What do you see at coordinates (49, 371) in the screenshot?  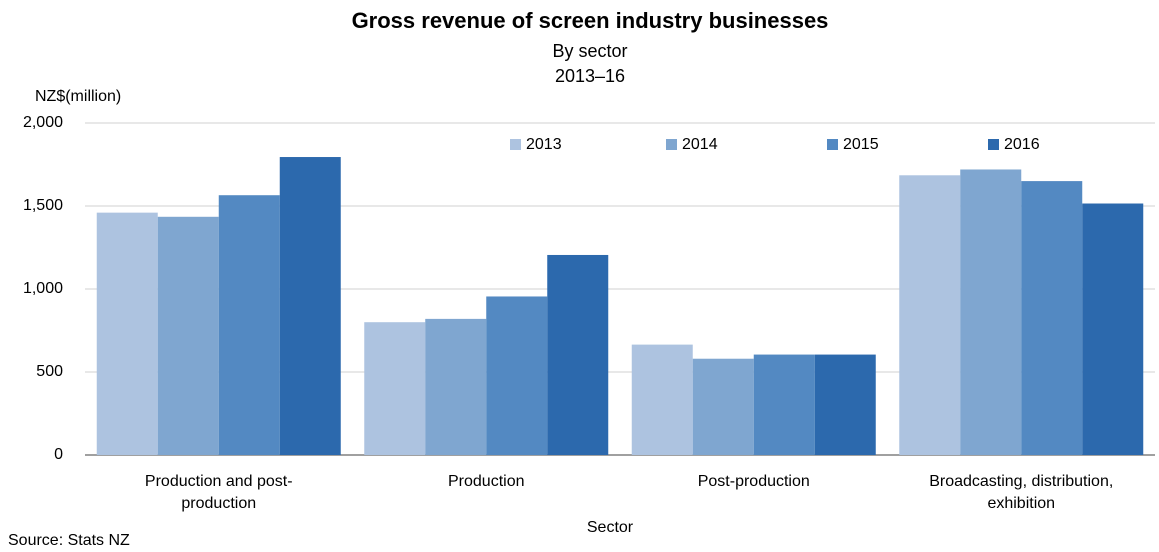 I see `y-tick-label: 500` at bounding box center [49, 371].